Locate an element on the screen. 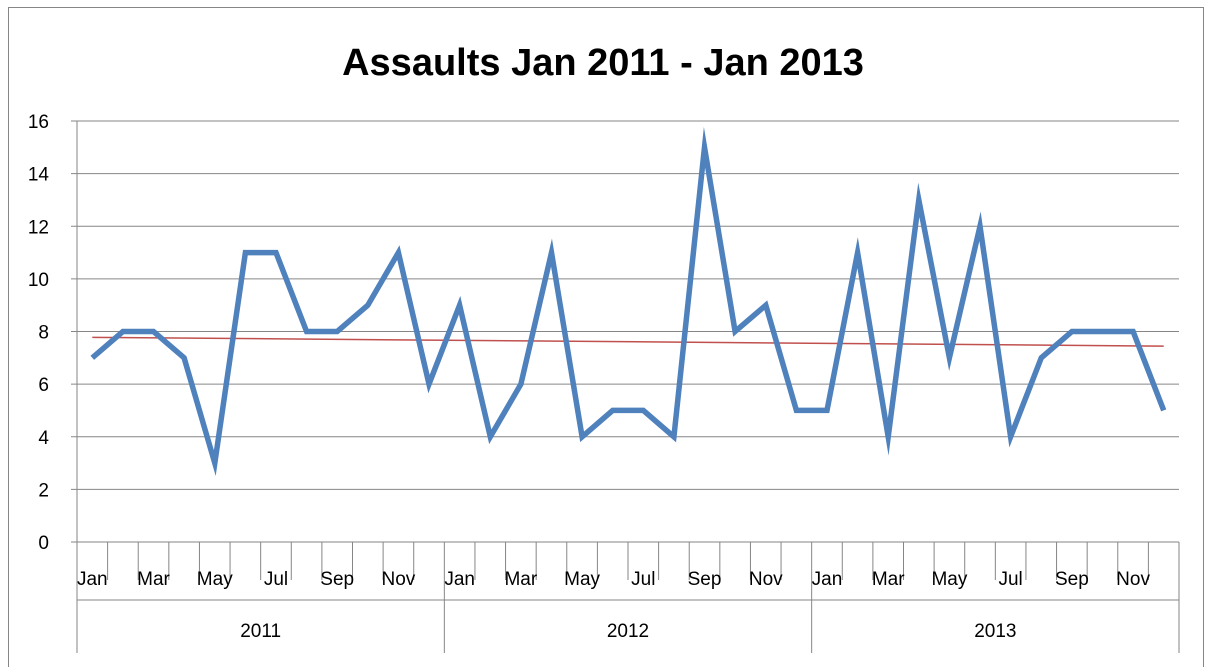 This screenshot has width=1206, height=667. y-tick-label: 14 is located at coordinates (39, 175).